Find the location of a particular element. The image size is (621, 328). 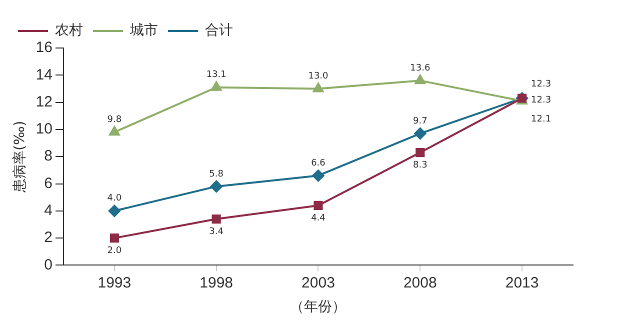

y-tick-label: 4 is located at coordinates (48, 211).